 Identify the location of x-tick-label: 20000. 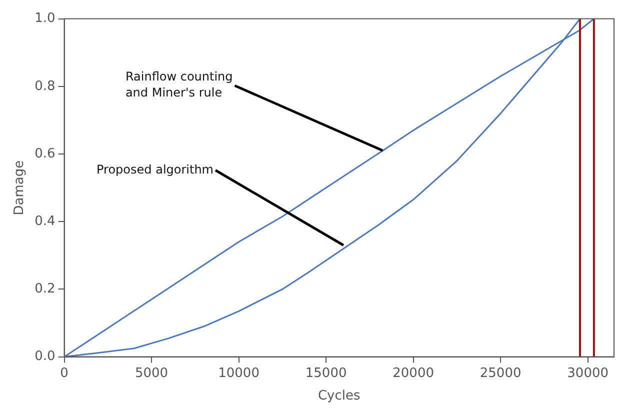
(413, 373).